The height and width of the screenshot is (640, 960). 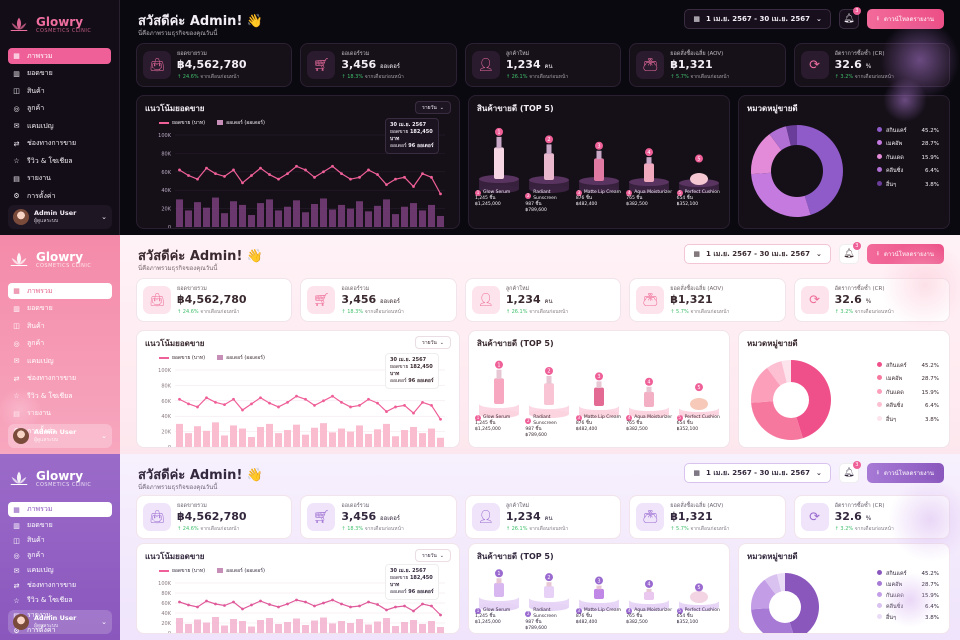 I want to click on product-item: 2 Radiant Sunscreen 987 ชิ้น ฿789,600, so click(x=548, y=620).